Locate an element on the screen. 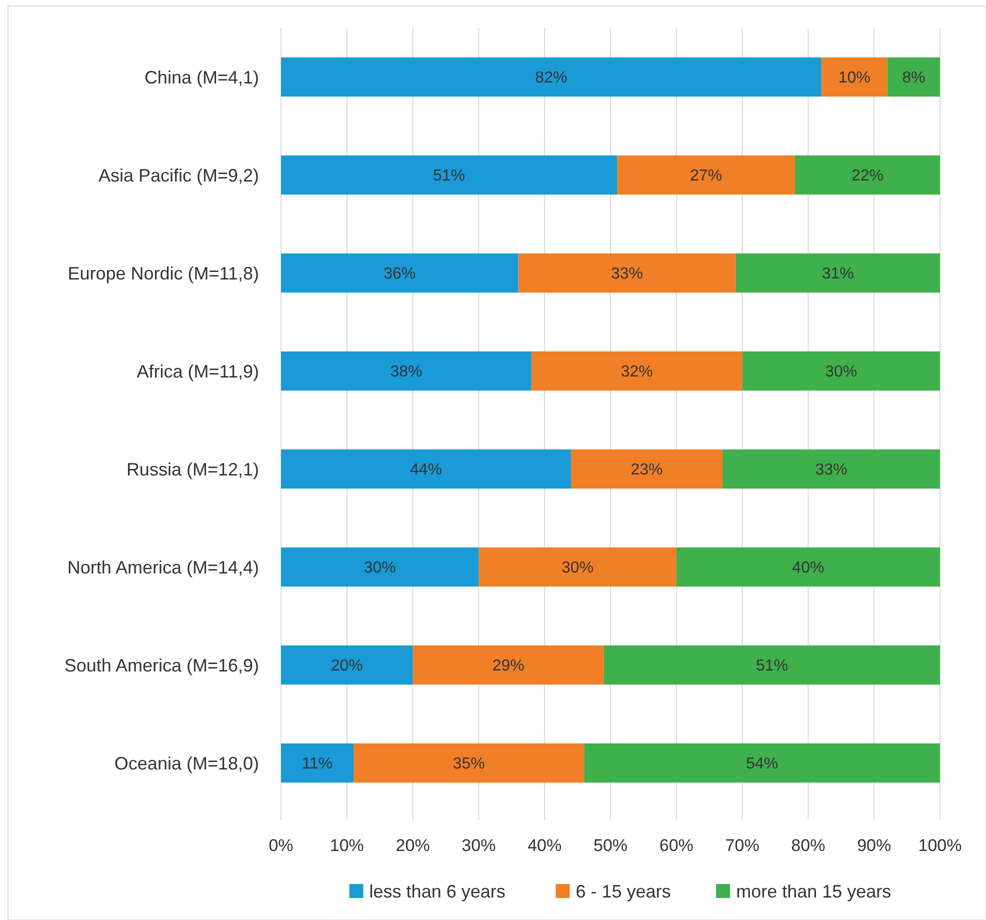  x-tick-label: 70% is located at coordinates (742, 845).